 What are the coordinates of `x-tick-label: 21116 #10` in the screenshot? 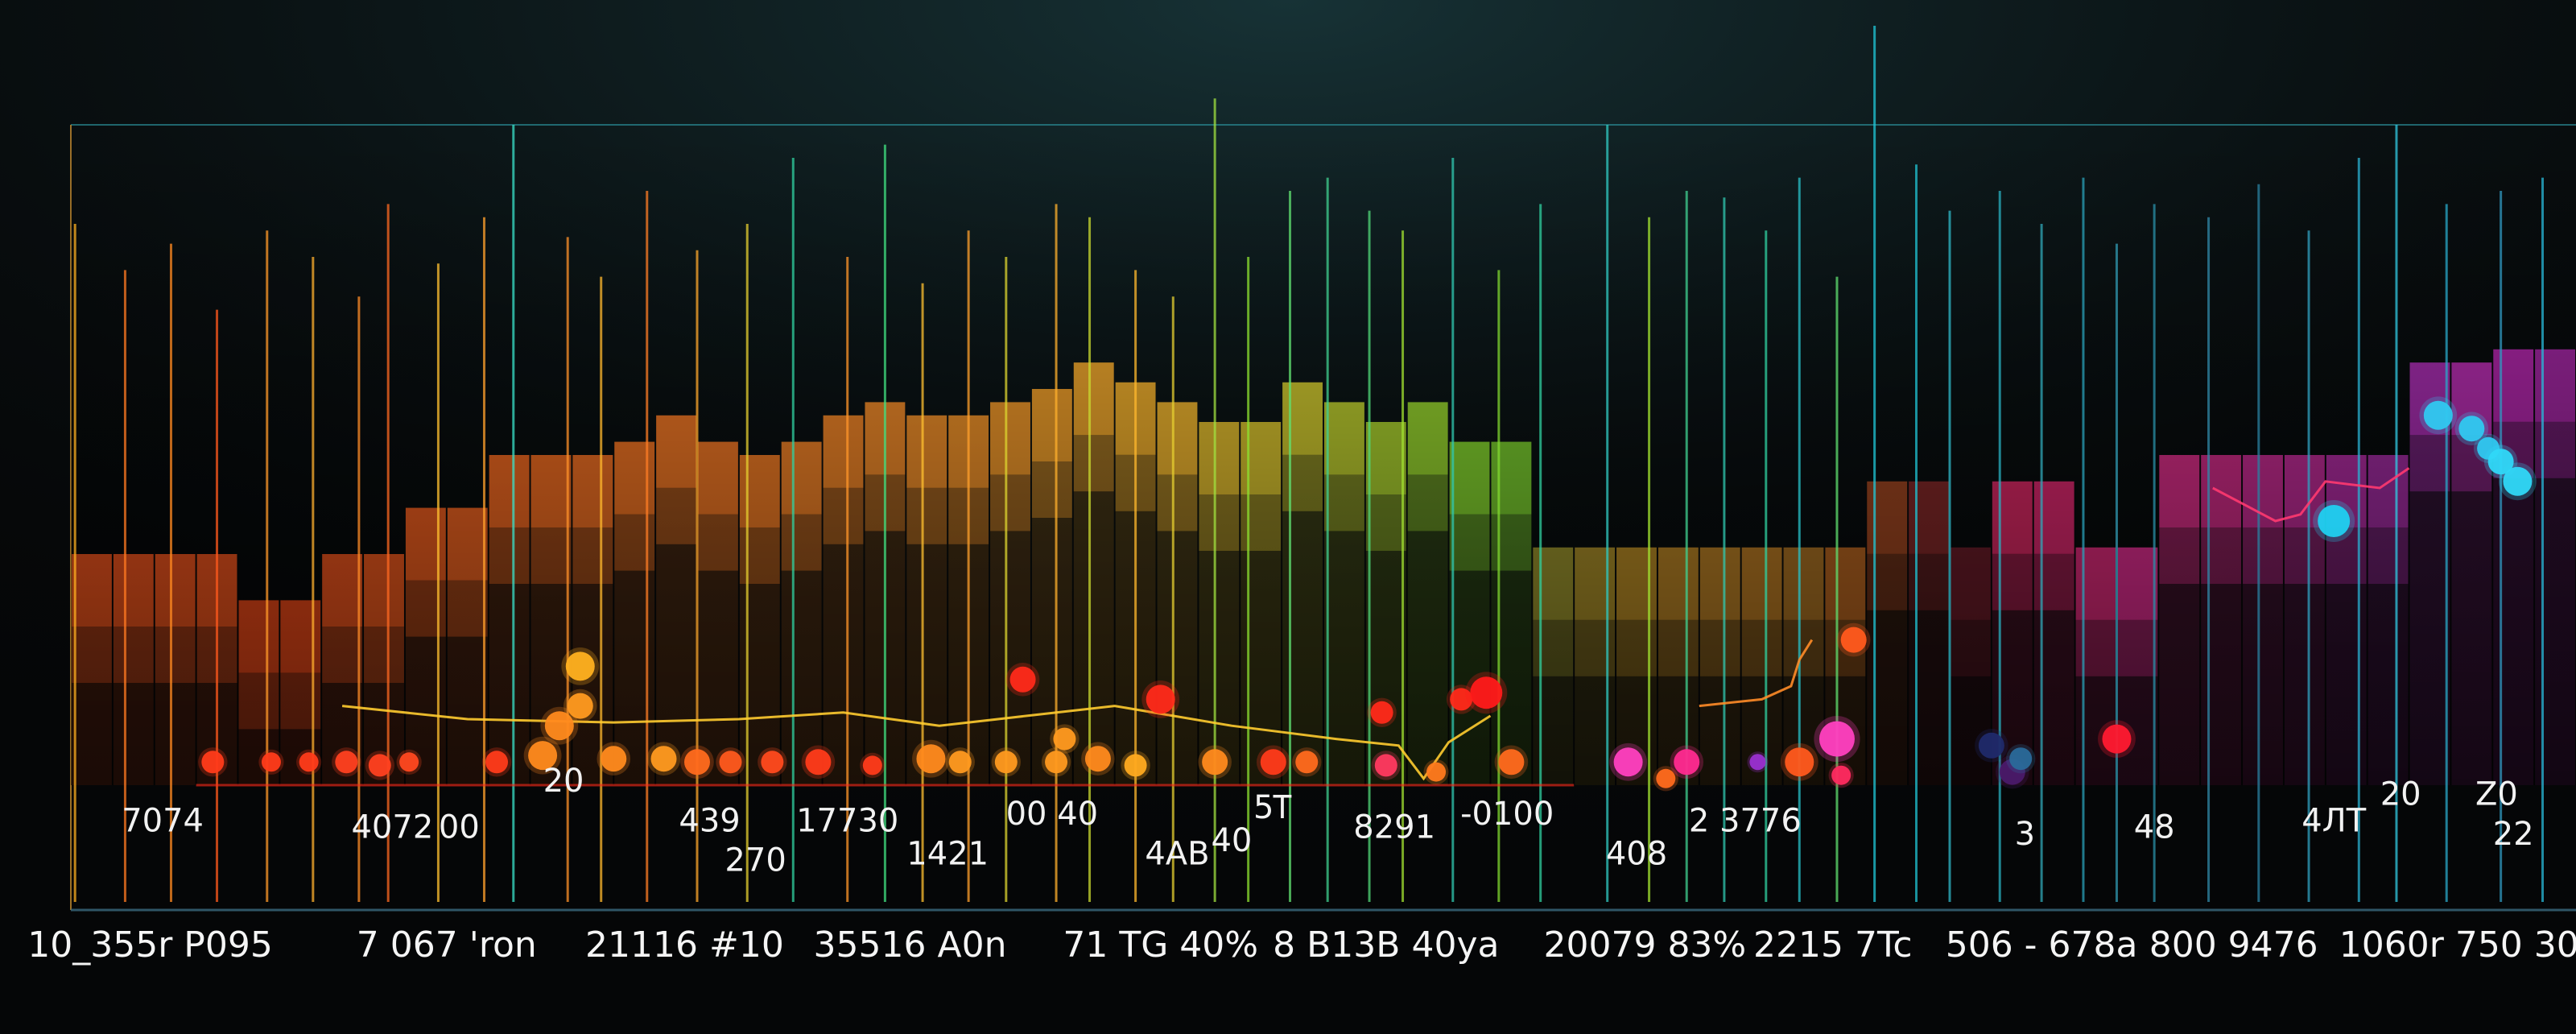 It's located at (684, 945).